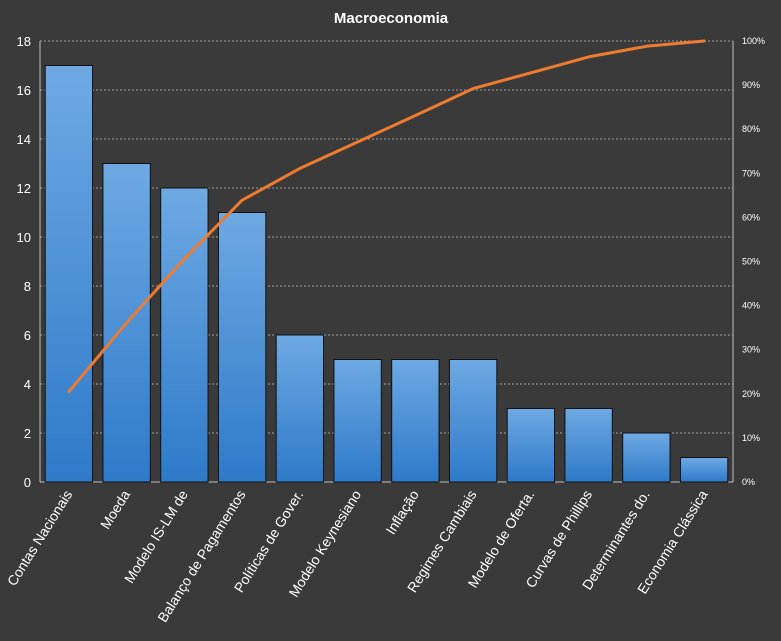 The image size is (781, 641). I want to click on x-tick-label: Modelo IS-LM de, so click(156, 536).